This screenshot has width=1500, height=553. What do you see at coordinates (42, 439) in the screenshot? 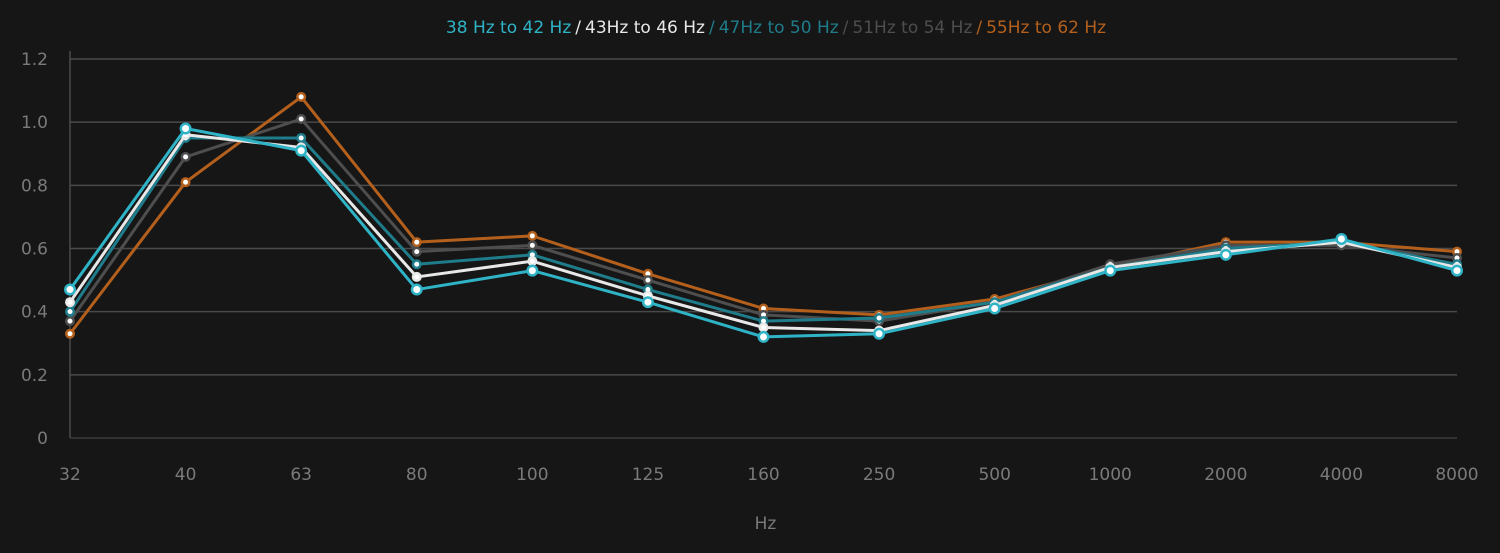
I see `y-tick-label: 0` at bounding box center [42, 439].